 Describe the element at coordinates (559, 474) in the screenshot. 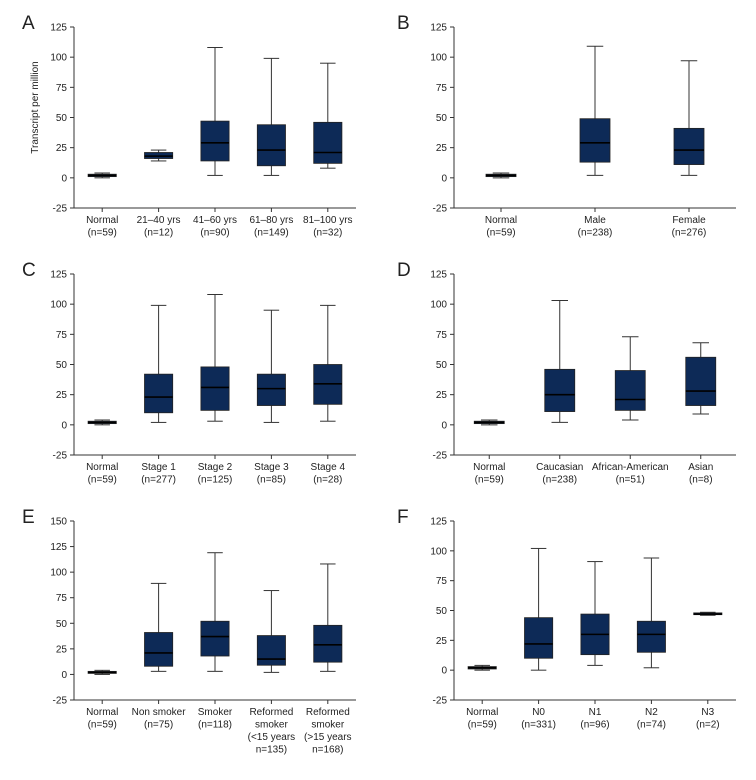

I see `category-label: Caucasian (n=238)` at that location.